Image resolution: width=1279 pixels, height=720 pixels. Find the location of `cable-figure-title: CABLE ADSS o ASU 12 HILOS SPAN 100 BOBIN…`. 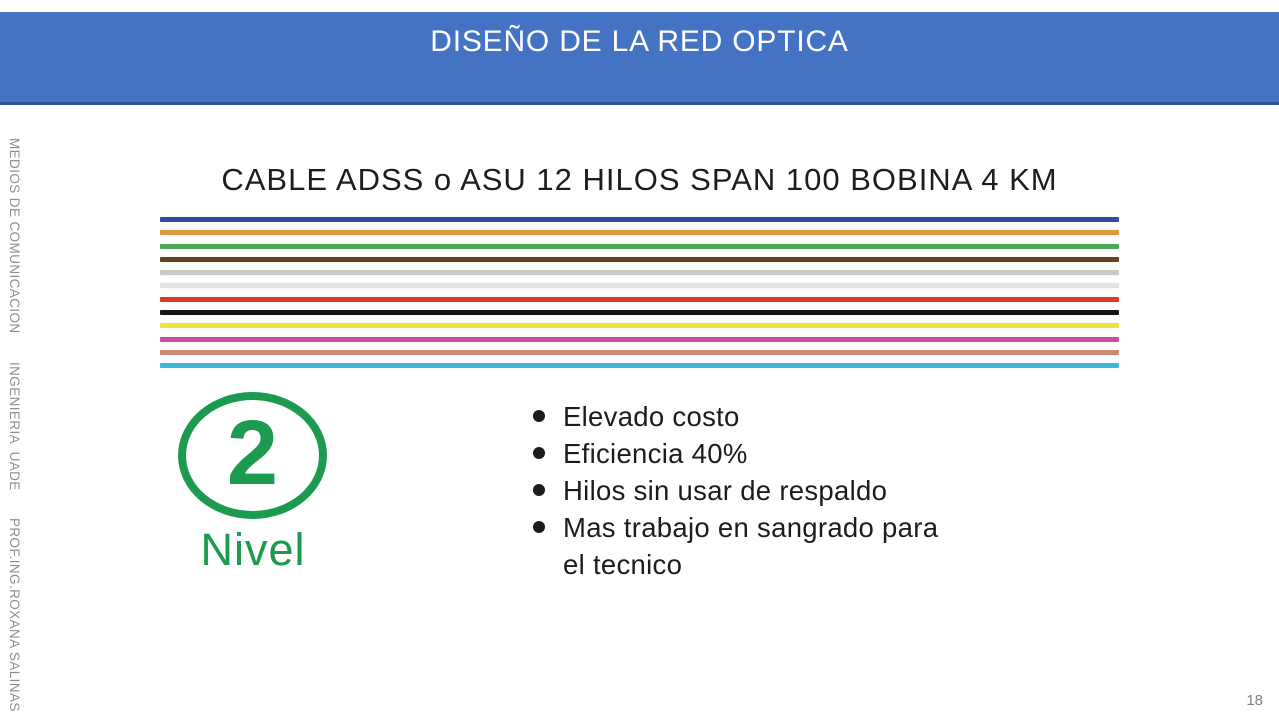

cable-figure-title: CABLE ADSS o ASU 12 HILOS SPAN 100 BOBIN… is located at coordinates (639, 179).